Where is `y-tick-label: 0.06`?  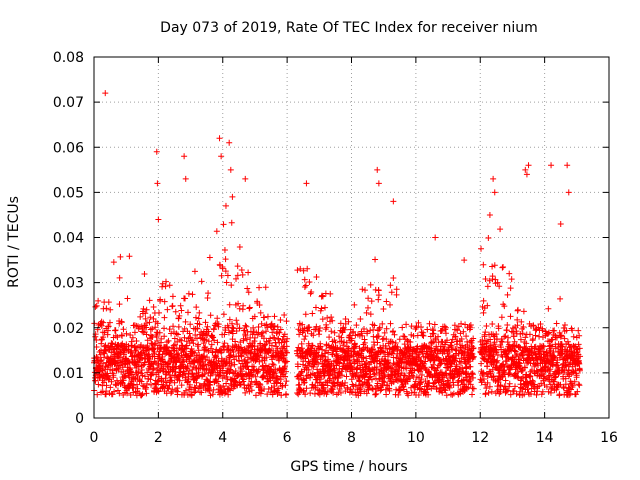 y-tick-label: 0.06 is located at coordinates (68, 148).